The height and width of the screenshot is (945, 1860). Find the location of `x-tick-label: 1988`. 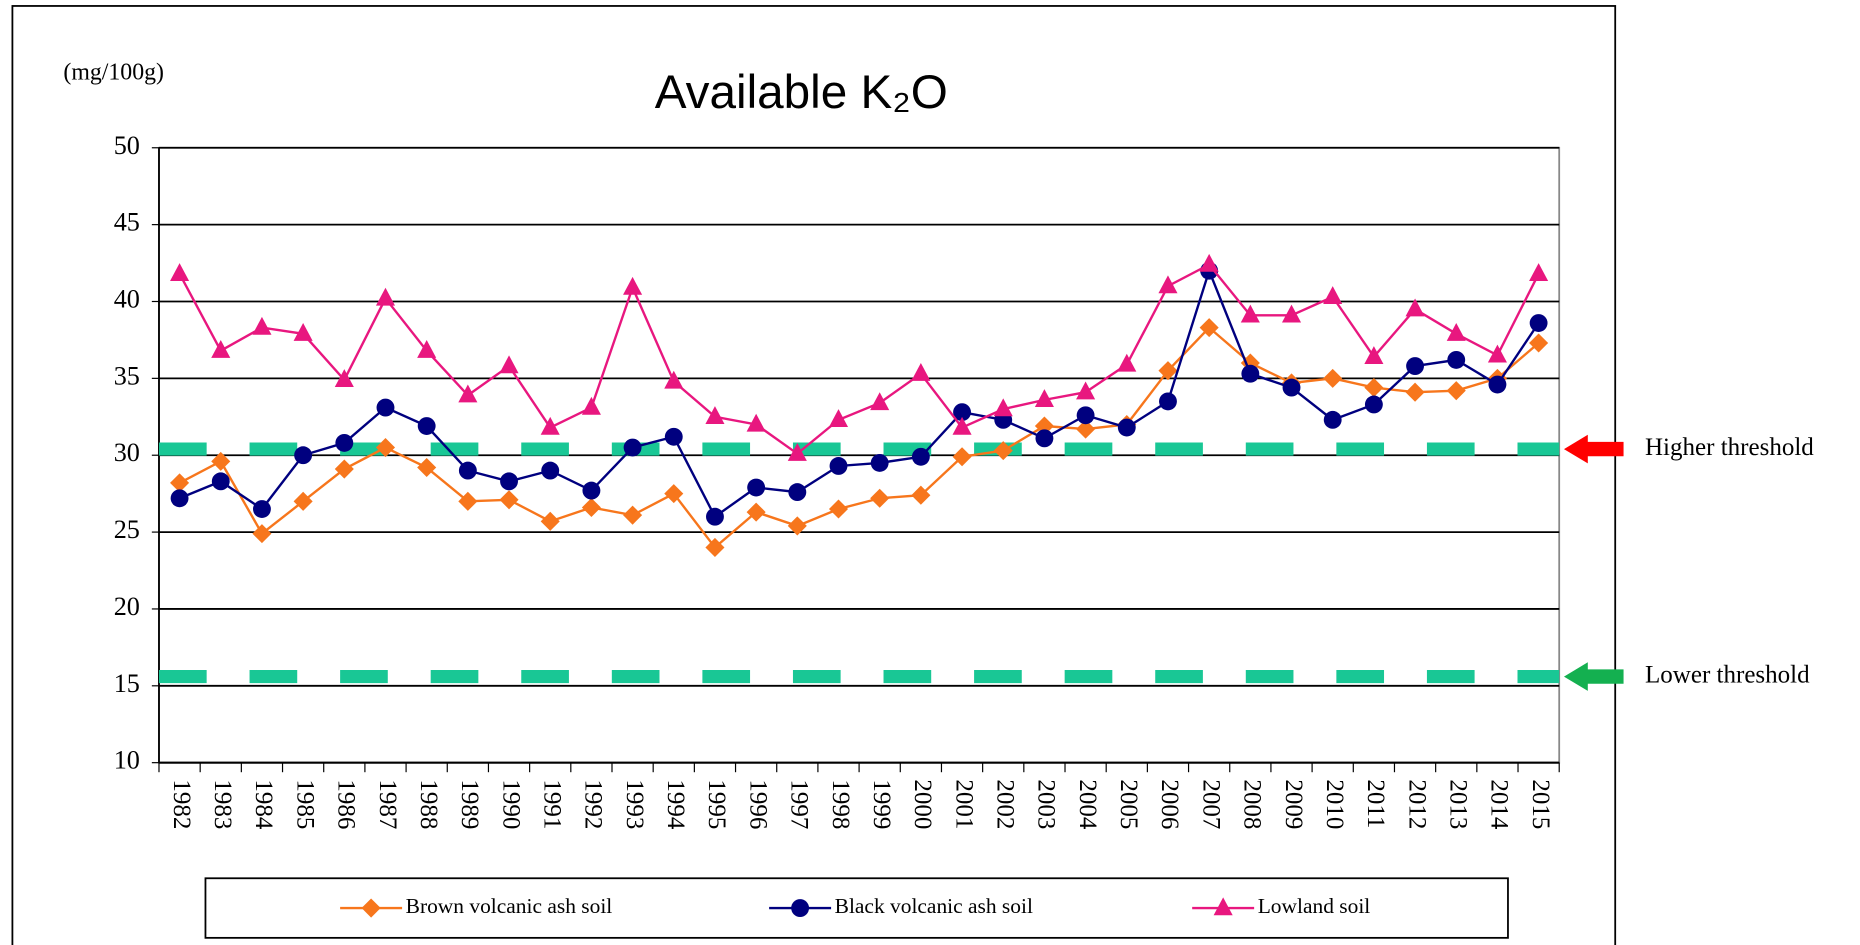

x-tick-label: 1988 is located at coordinates (428, 804).